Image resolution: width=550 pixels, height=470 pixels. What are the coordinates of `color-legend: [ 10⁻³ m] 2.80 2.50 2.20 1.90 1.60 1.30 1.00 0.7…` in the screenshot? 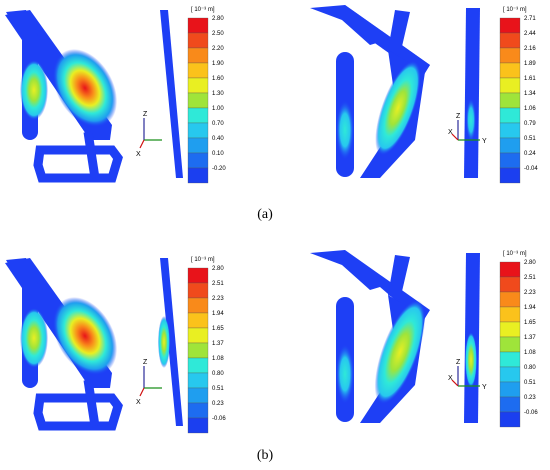 It's located at (206, 95).